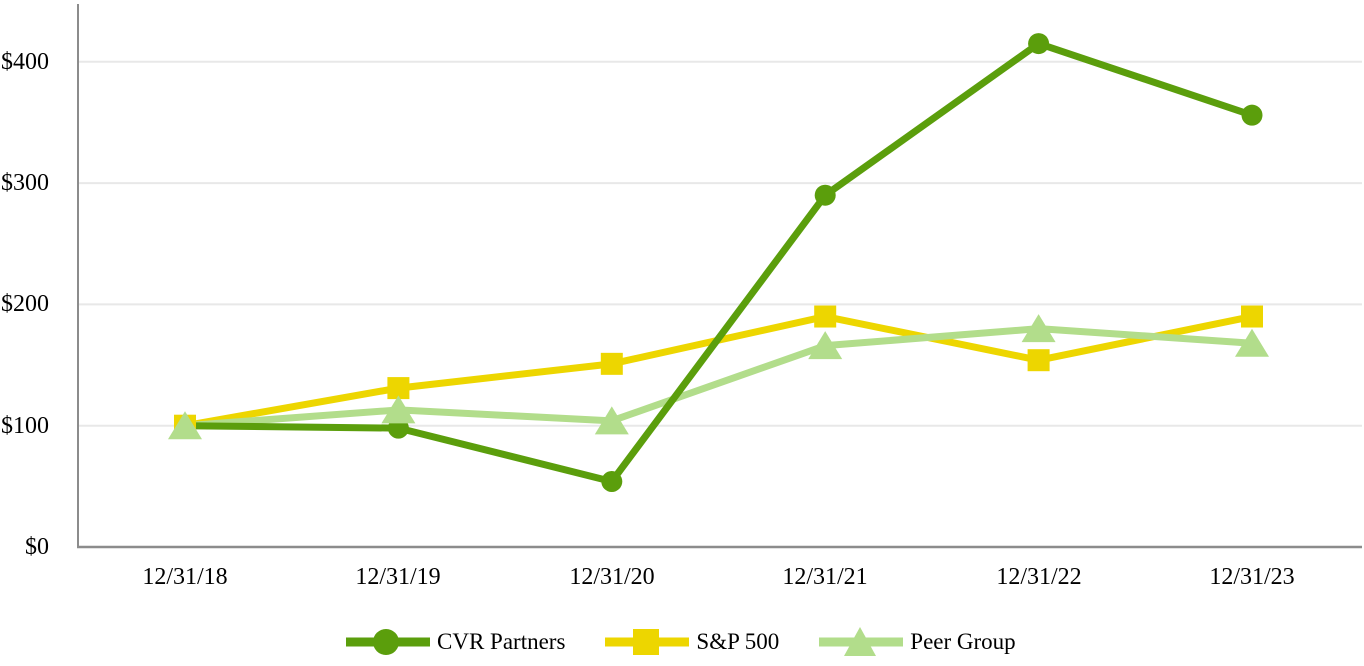 The width and height of the screenshot is (1364, 666). I want to click on y-axis-tick-label: $400, so click(25, 62).